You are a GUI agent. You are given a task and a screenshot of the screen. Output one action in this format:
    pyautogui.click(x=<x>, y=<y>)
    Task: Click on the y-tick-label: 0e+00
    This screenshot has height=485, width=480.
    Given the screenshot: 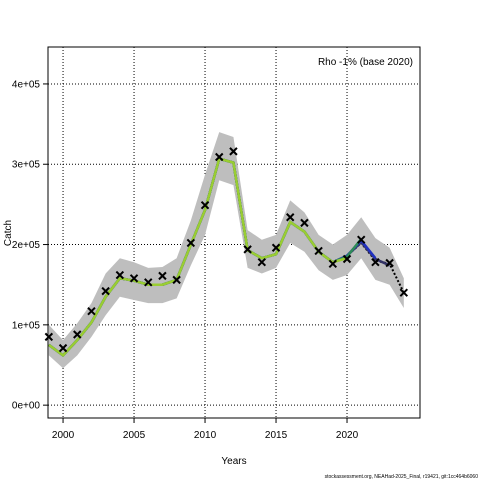 What is the action you would take?
    pyautogui.click(x=26, y=406)
    